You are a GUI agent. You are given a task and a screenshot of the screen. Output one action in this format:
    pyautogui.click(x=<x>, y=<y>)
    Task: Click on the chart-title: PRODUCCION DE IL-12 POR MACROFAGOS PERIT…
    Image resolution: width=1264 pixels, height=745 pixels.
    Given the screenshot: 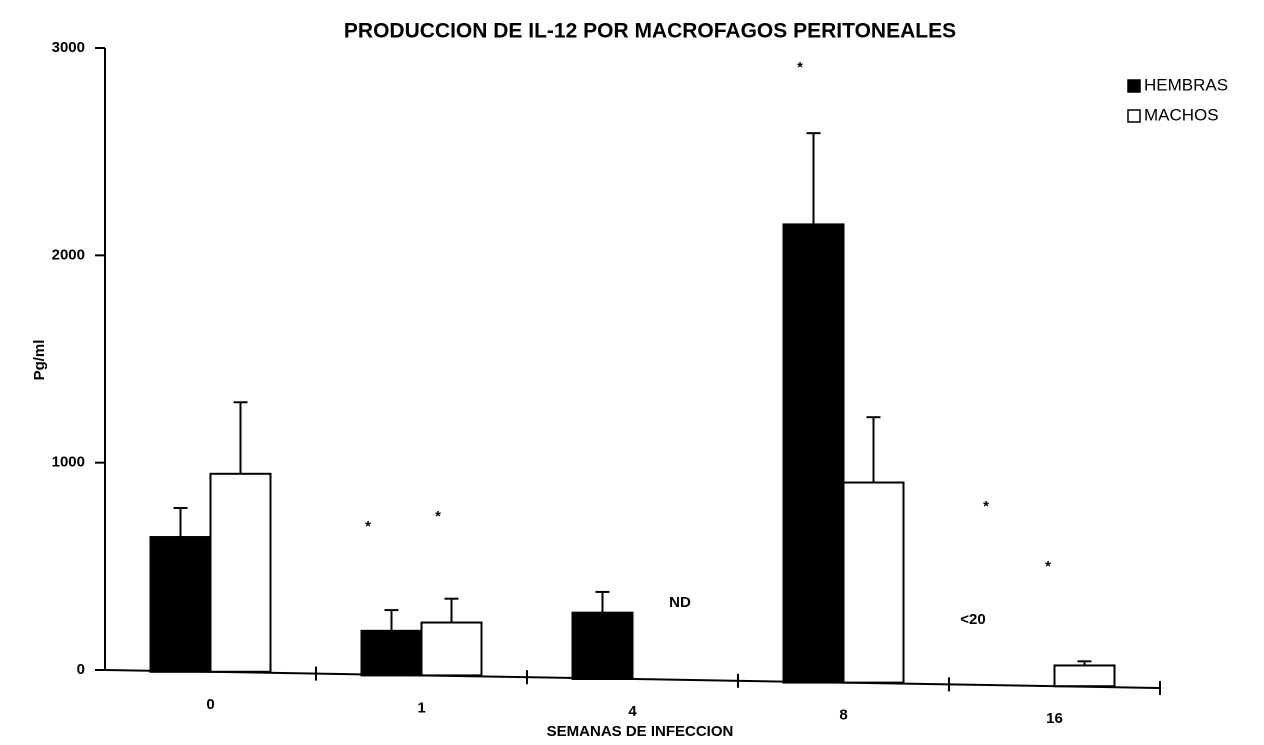 What is the action you would take?
    pyautogui.click(x=650, y=31)
    